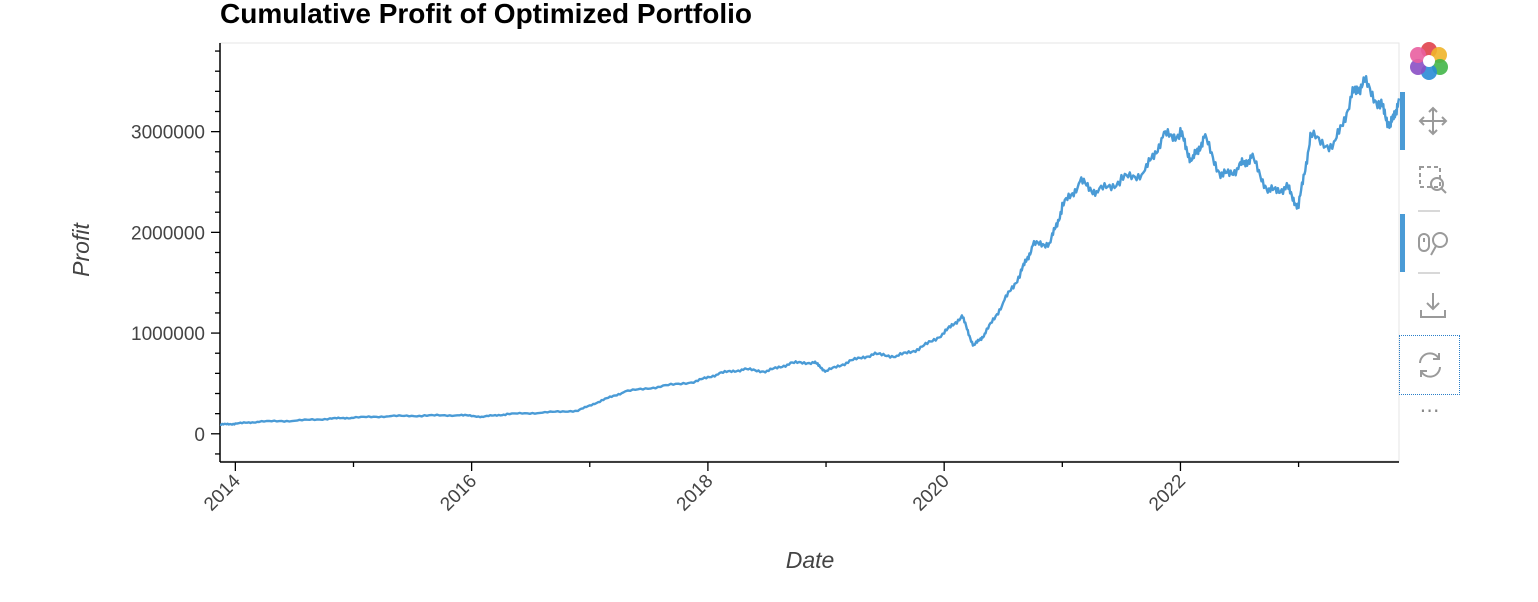  Describe the element at coordinates (168, 233) in the screenshot. I see `y-tick-label: 2000000` at that location.